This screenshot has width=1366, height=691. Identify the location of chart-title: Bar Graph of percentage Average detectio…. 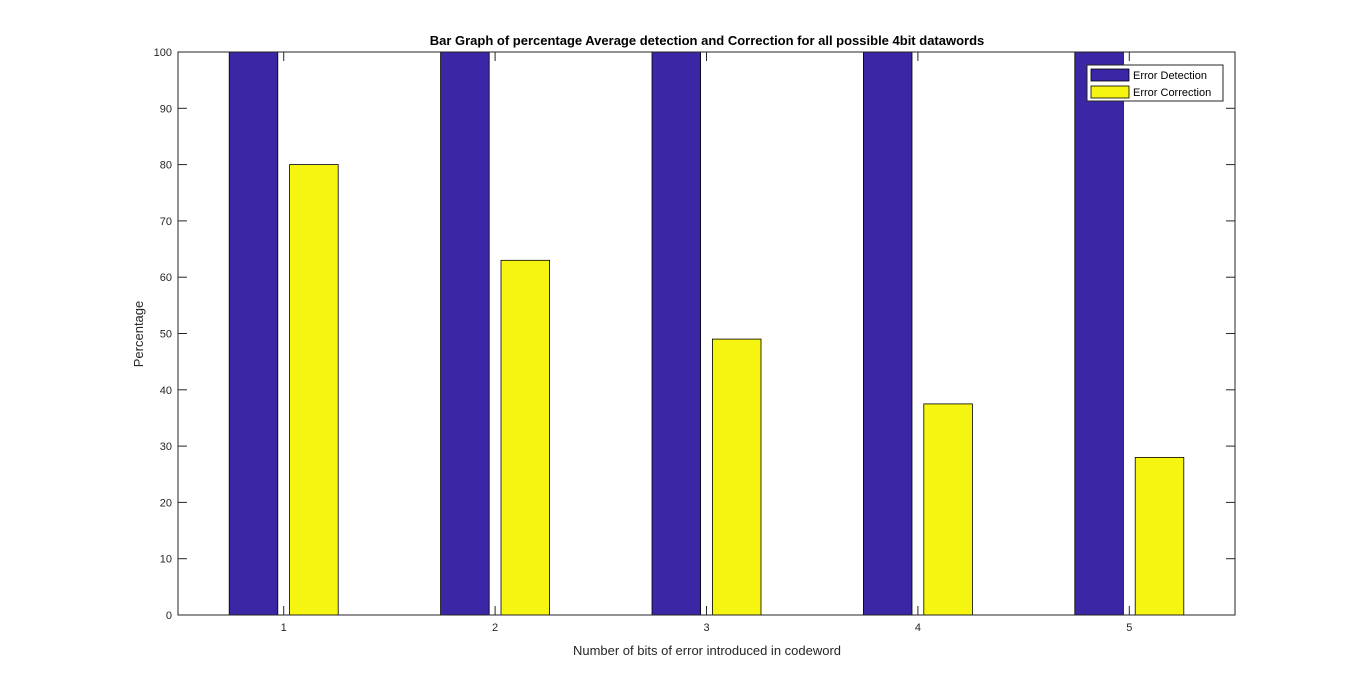
(707, 40).